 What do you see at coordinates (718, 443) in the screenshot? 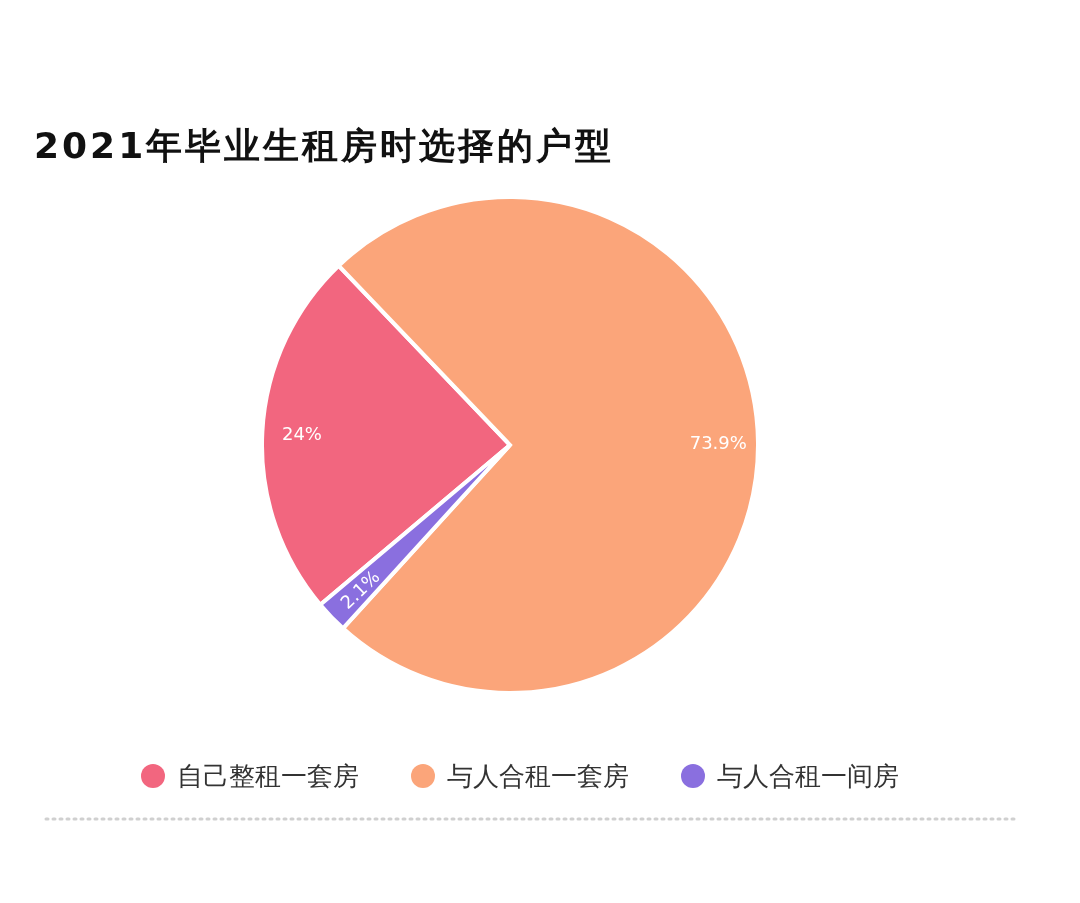
I see `data-label: 73.9%` at bounding box center [718, 443].